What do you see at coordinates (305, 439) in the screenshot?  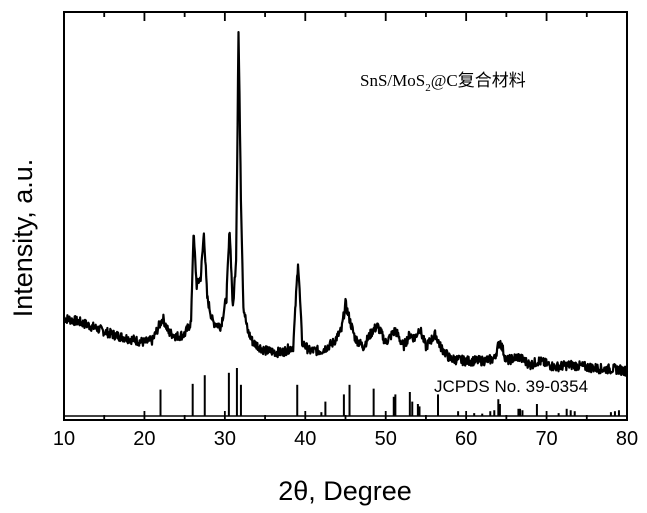 I see `x-tick-label: 40` at bounding box center [305, 439].